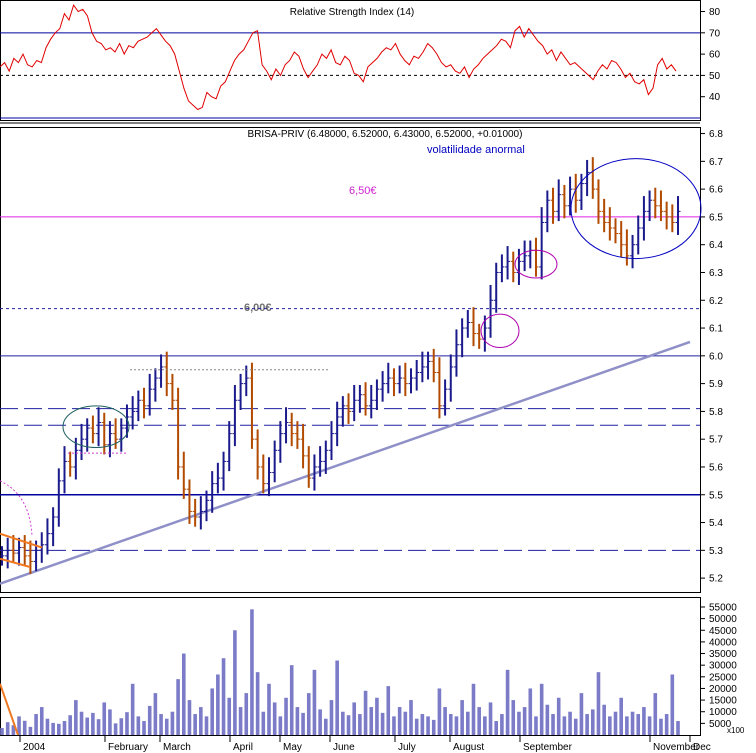 The image size is (756, 753). I want to click on price-y-tick-label: 5.7, so click(716, 440).